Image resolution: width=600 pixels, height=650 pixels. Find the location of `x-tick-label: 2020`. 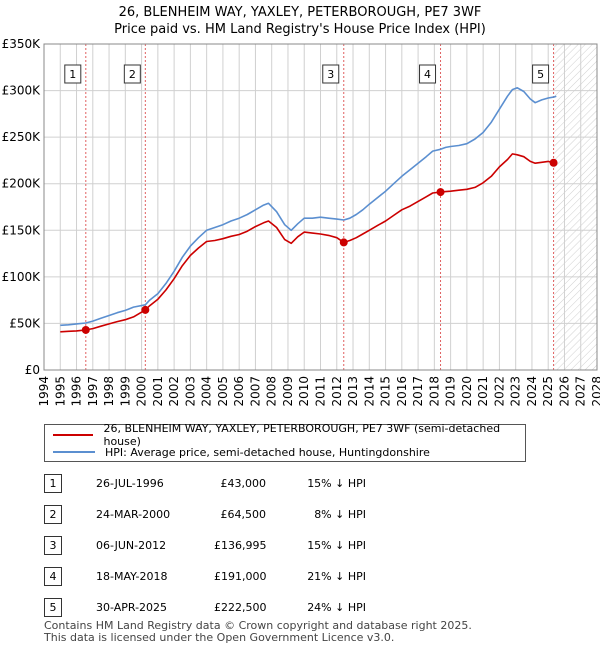

x-tick-label: 2020 is located at coordinates (467, 391).